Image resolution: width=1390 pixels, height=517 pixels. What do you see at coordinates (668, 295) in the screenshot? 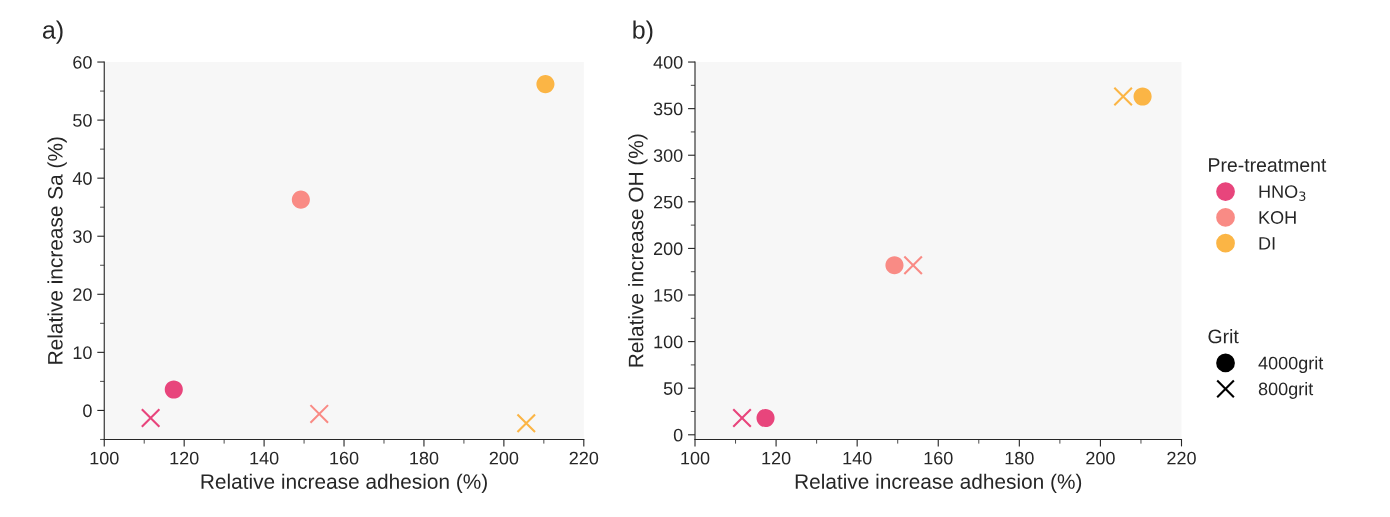
I see `y-tick-label: 150` at bounding box center [668, 295].